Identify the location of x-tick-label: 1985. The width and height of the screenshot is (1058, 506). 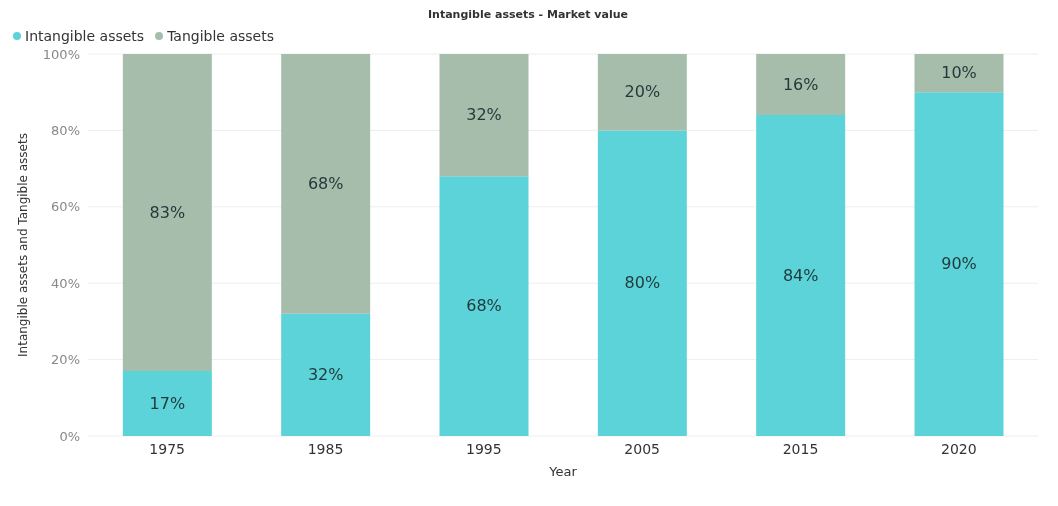
(325, 448).